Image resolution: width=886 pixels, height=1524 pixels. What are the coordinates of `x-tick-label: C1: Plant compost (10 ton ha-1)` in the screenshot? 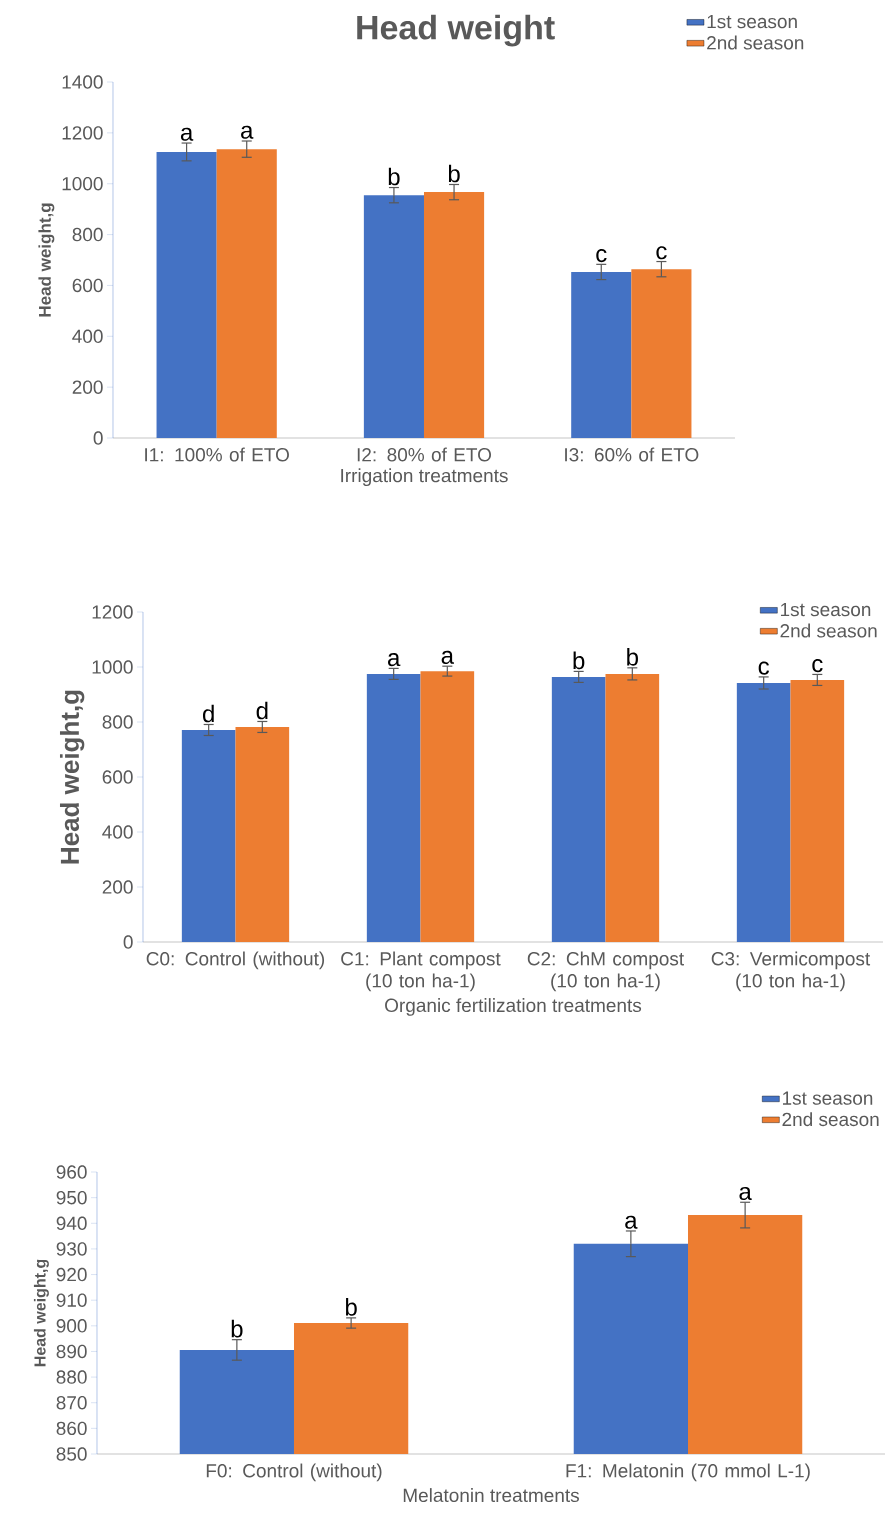 It's located at (421, 971).